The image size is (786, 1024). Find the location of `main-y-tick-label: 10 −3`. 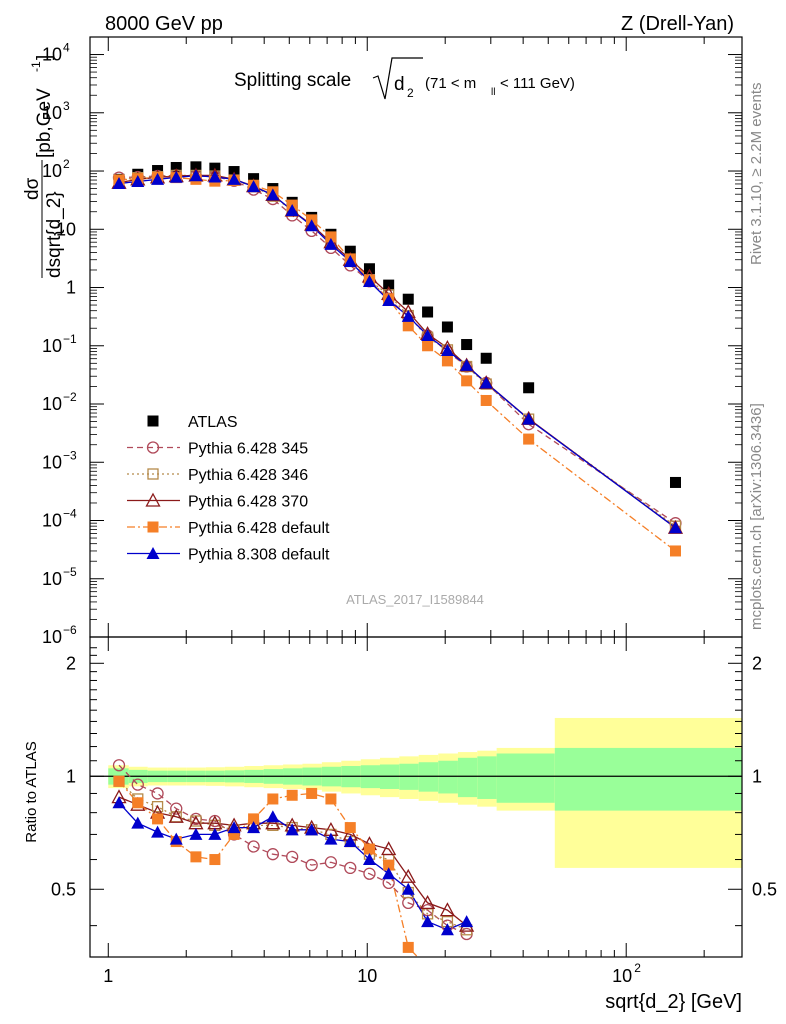

main-y-tick-label: 10 −3 is located at coordinates (59, 460).